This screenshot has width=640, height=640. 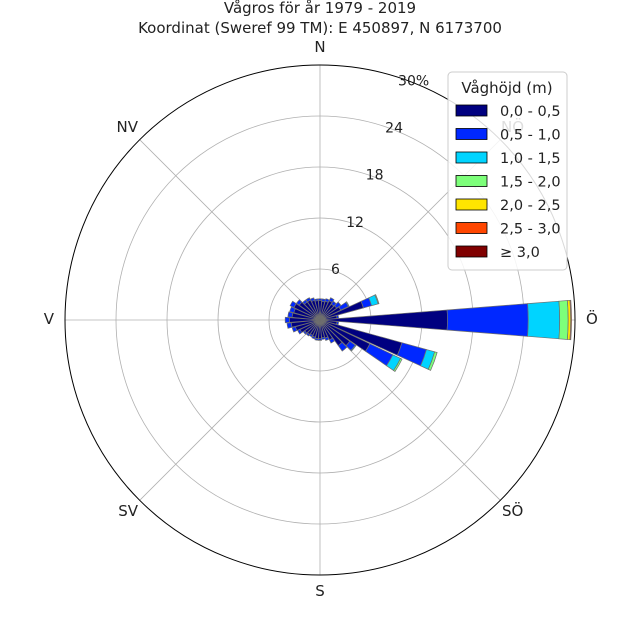 I want to click on direction-label-nv: NV, so click(x=128, y=127).